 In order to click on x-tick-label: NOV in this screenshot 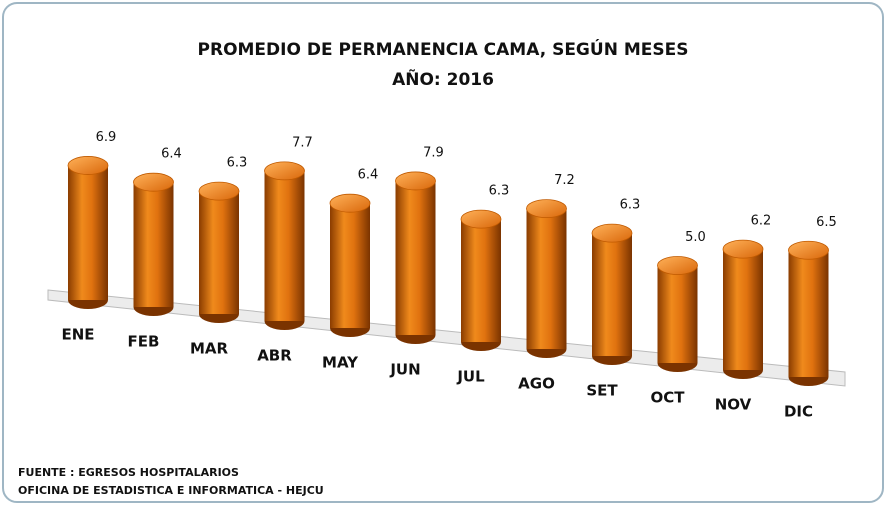, I will do `click(733, 405)`.